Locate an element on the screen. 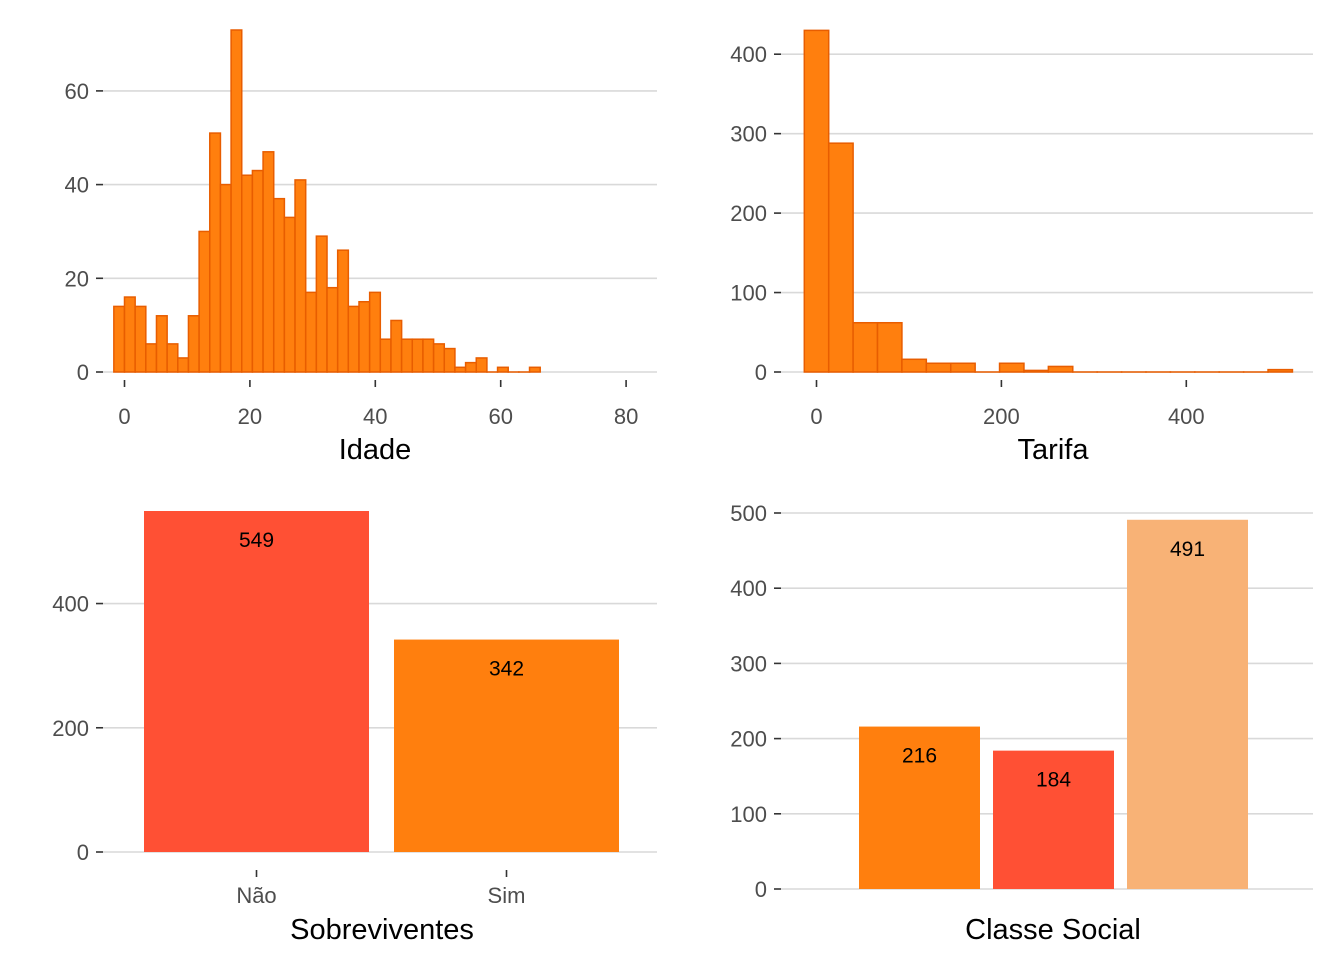 This screenshot has height=960, width=1344. y-tick-label: 40 is located at coordinates (77, 185).